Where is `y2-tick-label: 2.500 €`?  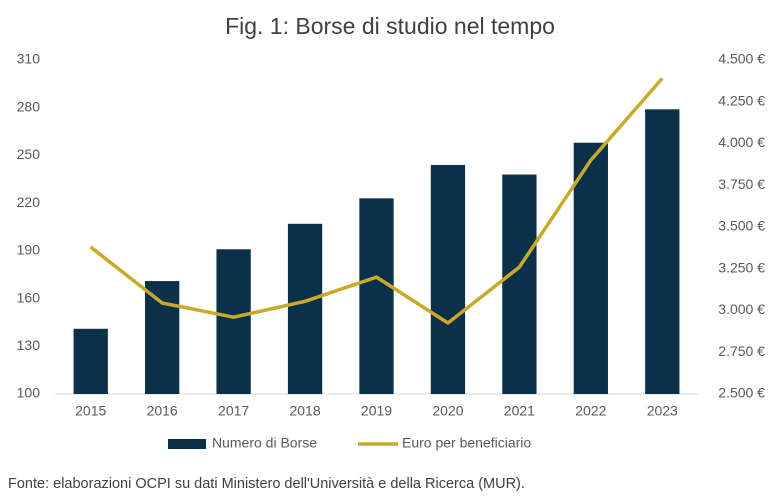
y2-tick-label: 2.500 € is located at coordinates (741, 393).